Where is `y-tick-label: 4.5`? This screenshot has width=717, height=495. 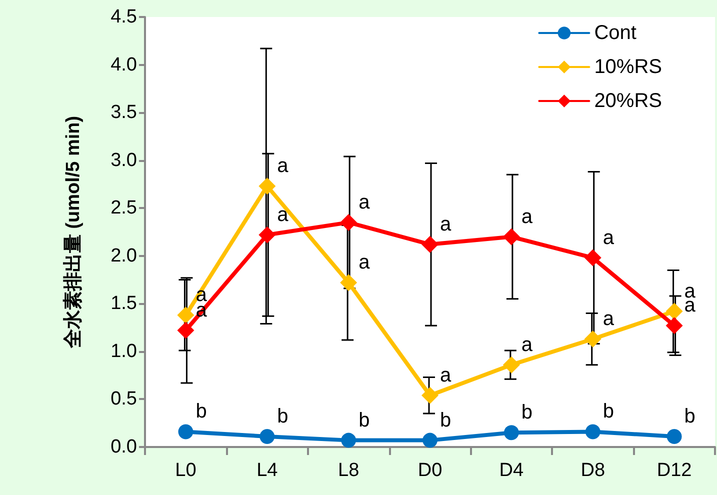
y-tick-label: 4.5 is located at coordinates (123, 17).